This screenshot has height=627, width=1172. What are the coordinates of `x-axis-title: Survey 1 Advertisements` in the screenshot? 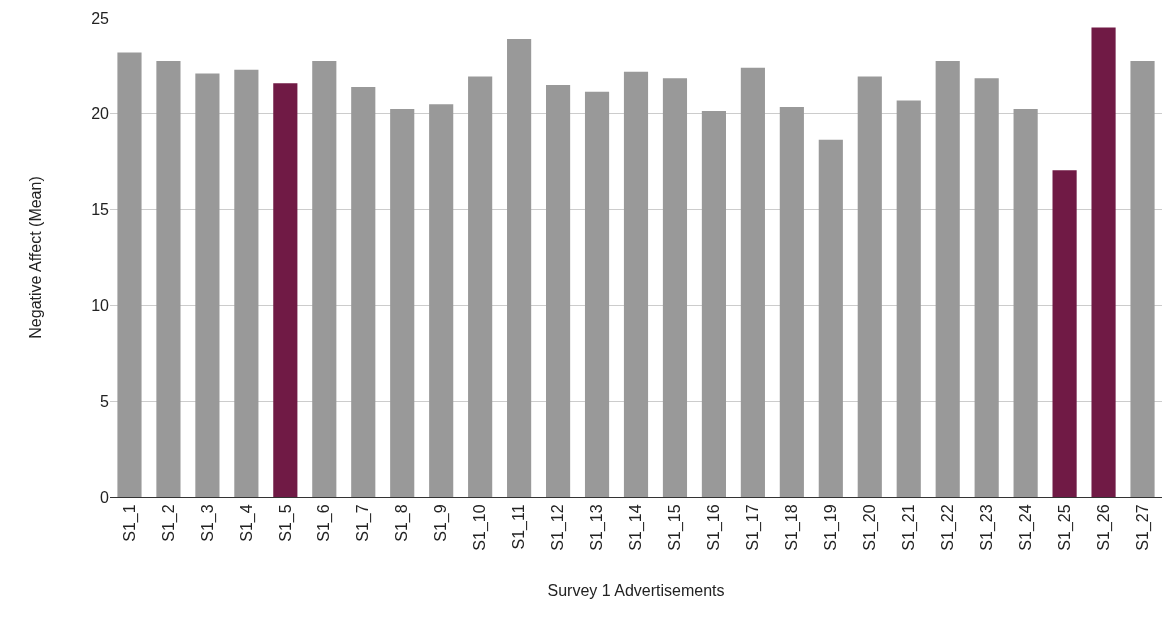 It's located at (636, 591).